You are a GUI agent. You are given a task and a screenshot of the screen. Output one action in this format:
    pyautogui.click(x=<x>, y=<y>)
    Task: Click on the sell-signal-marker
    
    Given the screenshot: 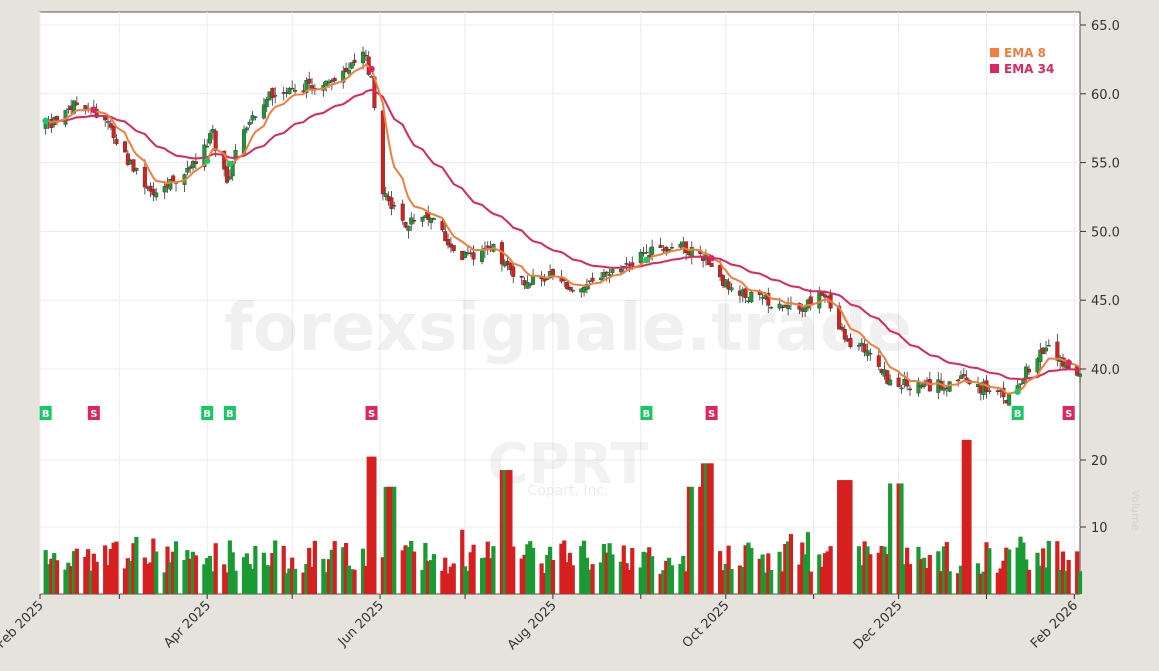 What is the action you would take?
    pyautogui.click(x=371, y=413)
    